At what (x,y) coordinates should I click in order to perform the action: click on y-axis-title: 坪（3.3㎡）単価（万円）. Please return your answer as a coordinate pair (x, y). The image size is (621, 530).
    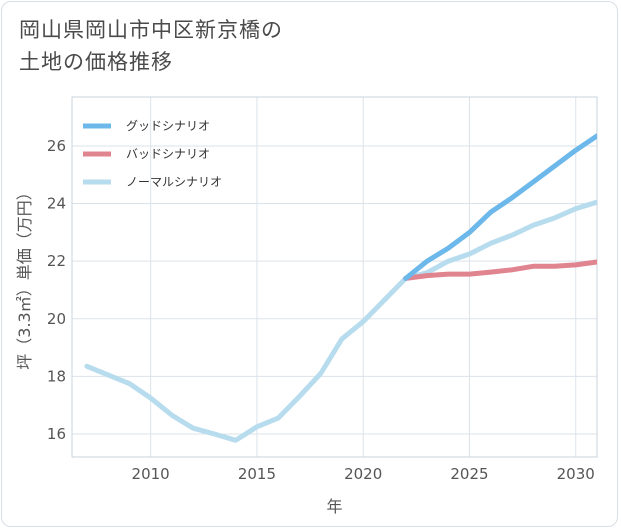
    Looking at the image, I should click on (24, 276).